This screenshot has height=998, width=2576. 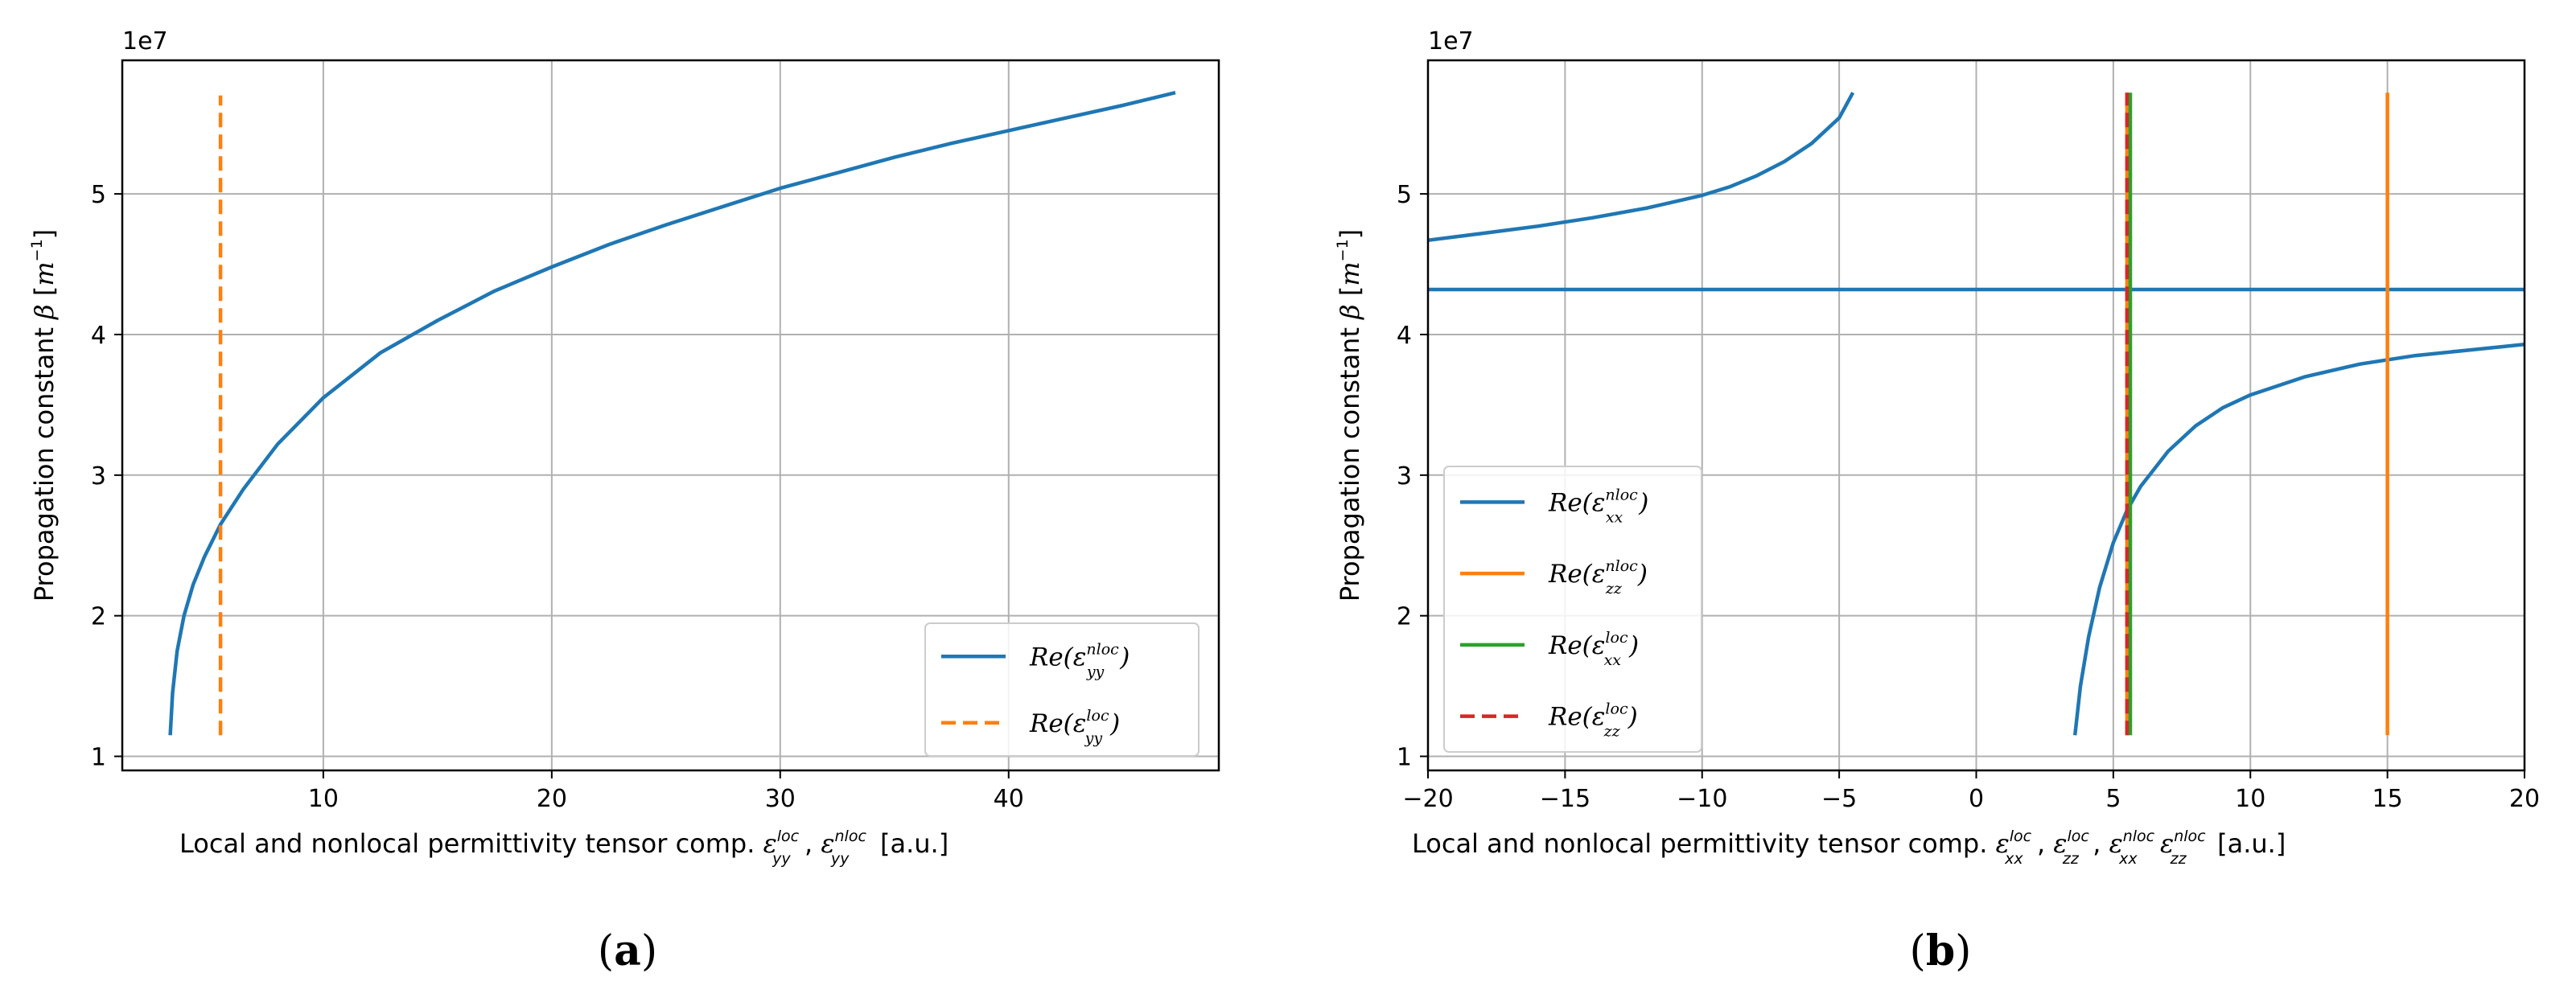 I want to click on legend-label-2: Re(εnloc zz), so click(x=1598, y=577).